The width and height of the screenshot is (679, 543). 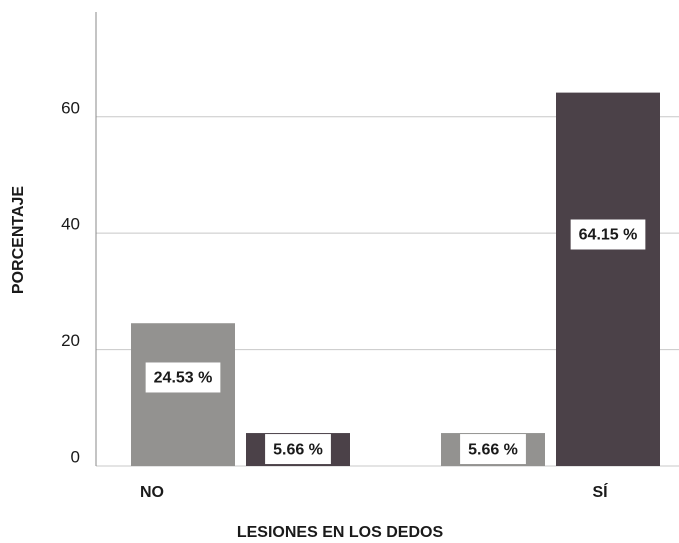 What do you see at coordinates (340, 532) in the screenshot?
I see `x-axis-title: LESIONES EN LOS DEDOS` at bounding box center [340, 532].